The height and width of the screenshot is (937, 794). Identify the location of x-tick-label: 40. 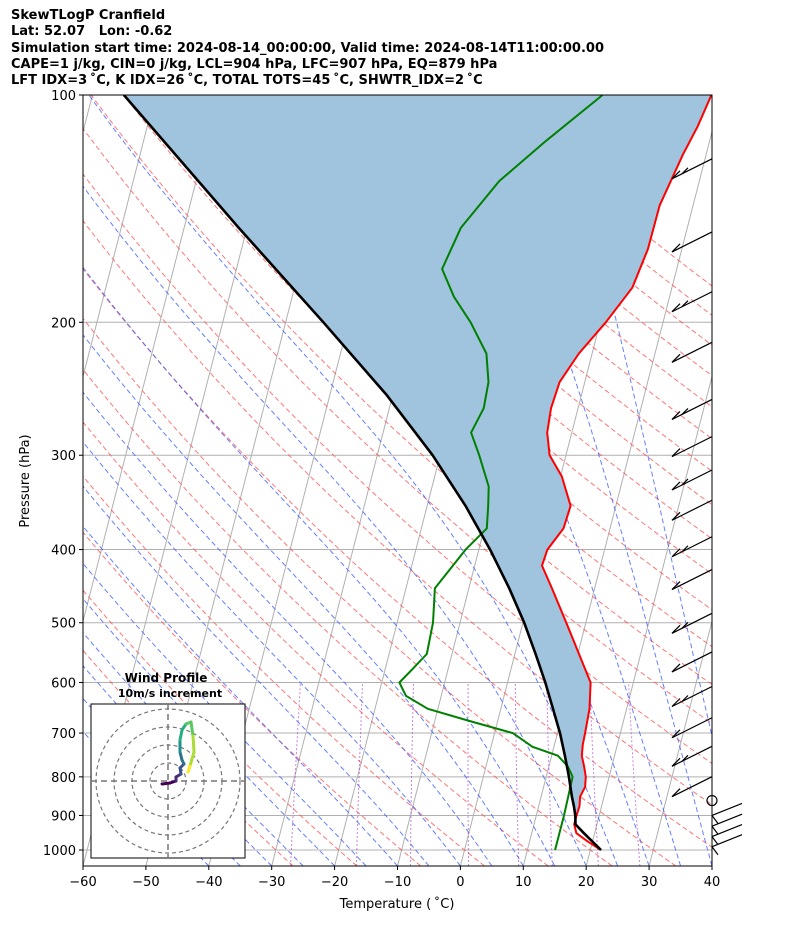
(712, 882).